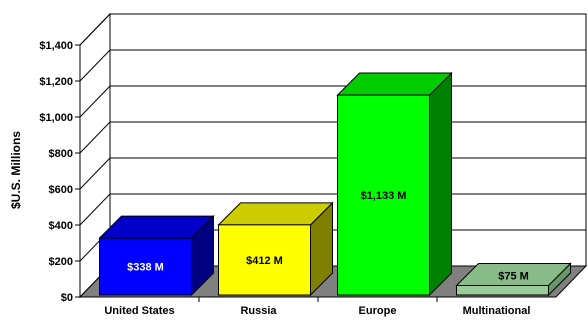 This screenshot has height=321, width=588. I want to click on data-label: $1,133 M, so click(384, 196).